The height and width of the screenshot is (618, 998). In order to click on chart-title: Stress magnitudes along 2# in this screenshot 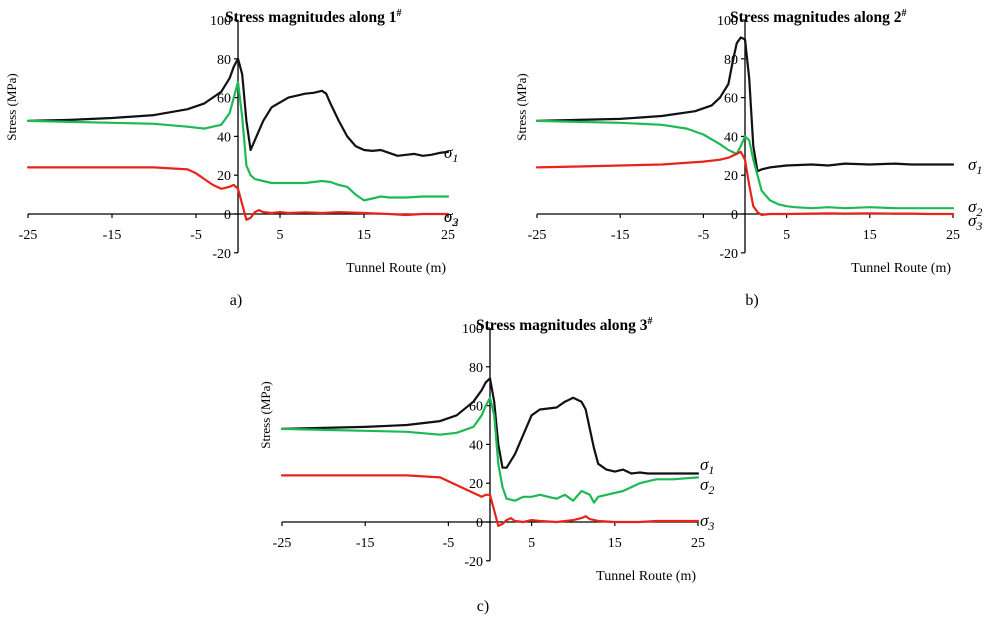, I will do `click(818, 17)`.